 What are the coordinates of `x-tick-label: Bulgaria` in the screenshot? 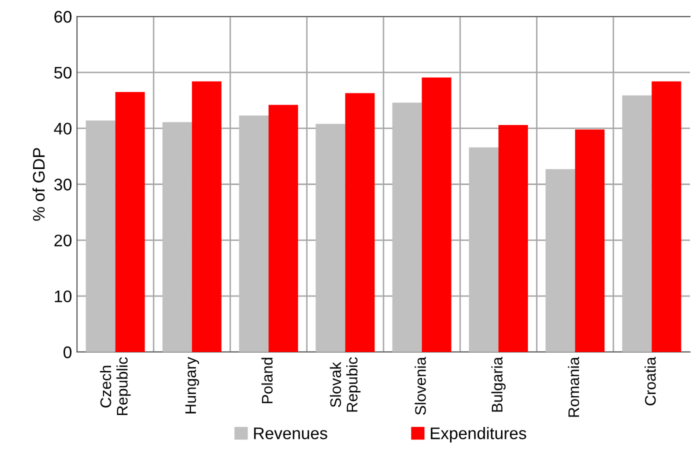 It's located at (498, 384).